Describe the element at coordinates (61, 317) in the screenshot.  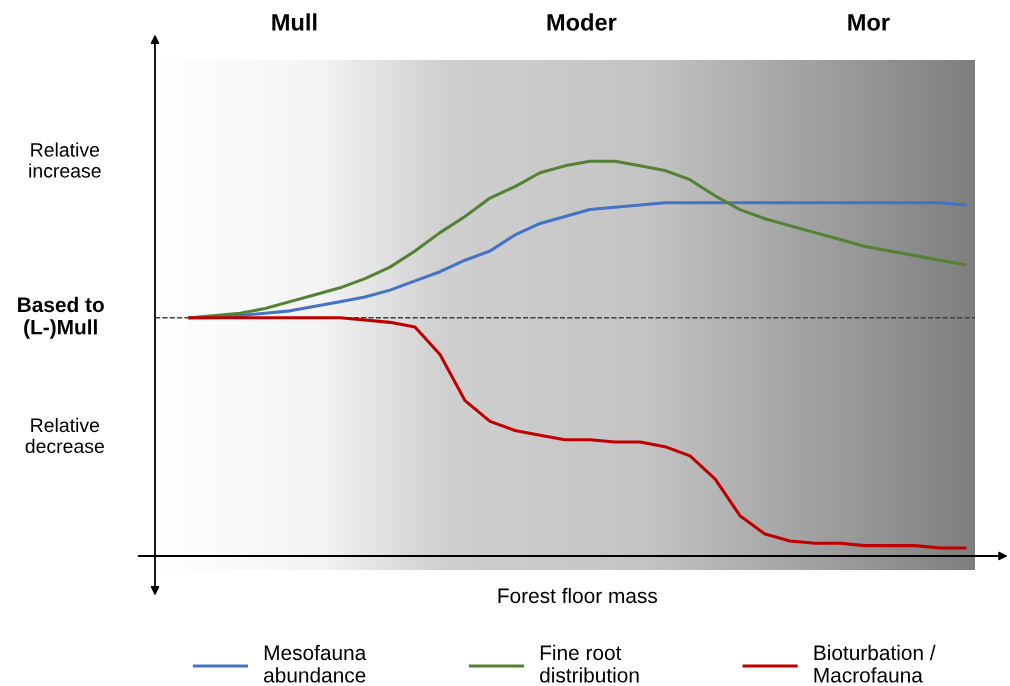
I see `ref-line-label: Based to (L-)Mull` at that location.